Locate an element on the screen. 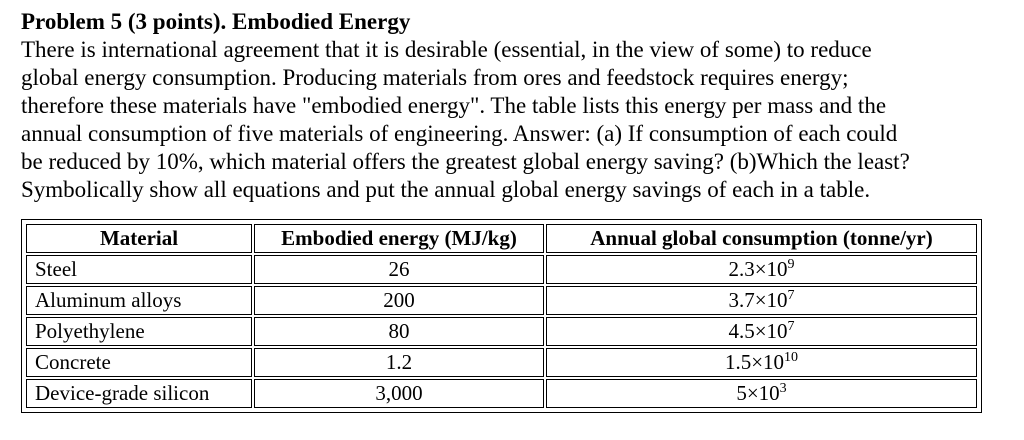 The width and height of the screenshot is (1024, 440). embodied-energy-value: 26 is located at coordinates (399, 269).